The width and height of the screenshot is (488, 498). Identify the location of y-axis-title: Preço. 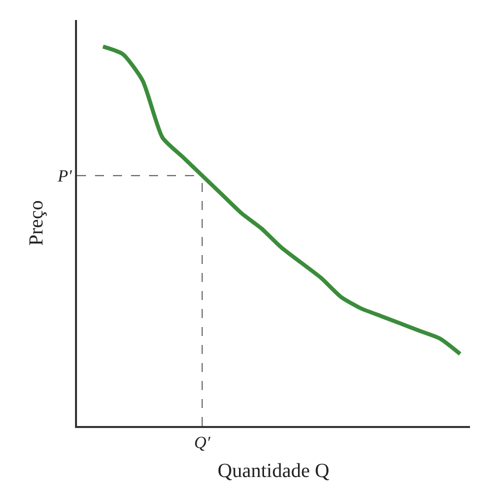
(37, 223).